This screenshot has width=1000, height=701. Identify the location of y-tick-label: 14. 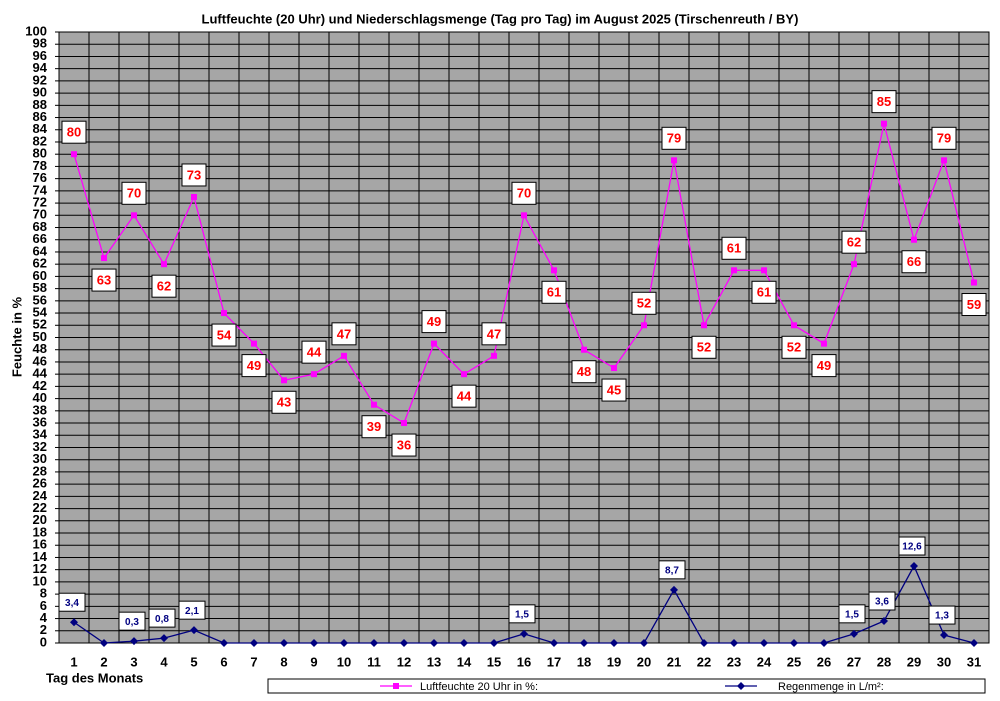
(40, 556).